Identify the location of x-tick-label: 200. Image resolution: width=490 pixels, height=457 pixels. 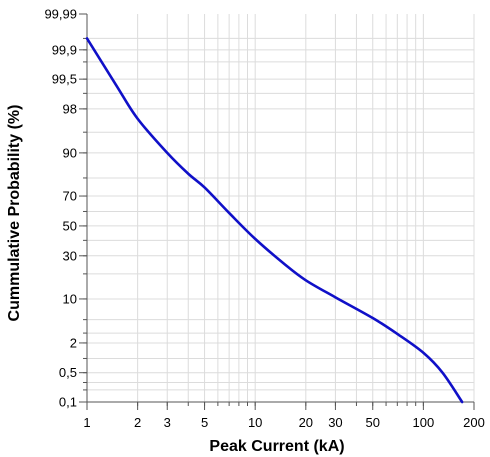
(474, 422).